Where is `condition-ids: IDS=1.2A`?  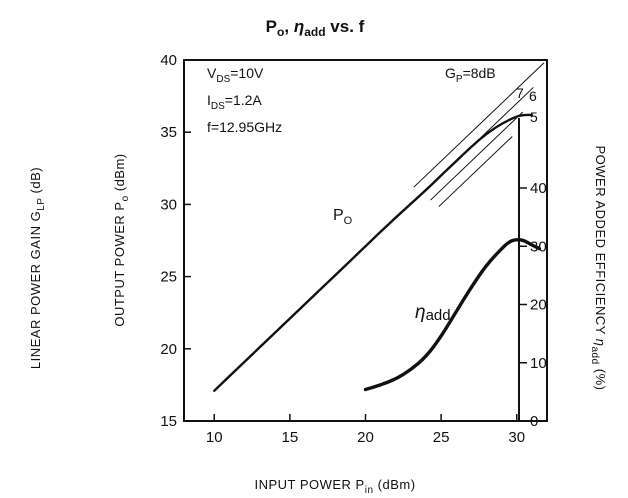 condition-ids: IDS=1.2A is located at coordinates (234, 102).